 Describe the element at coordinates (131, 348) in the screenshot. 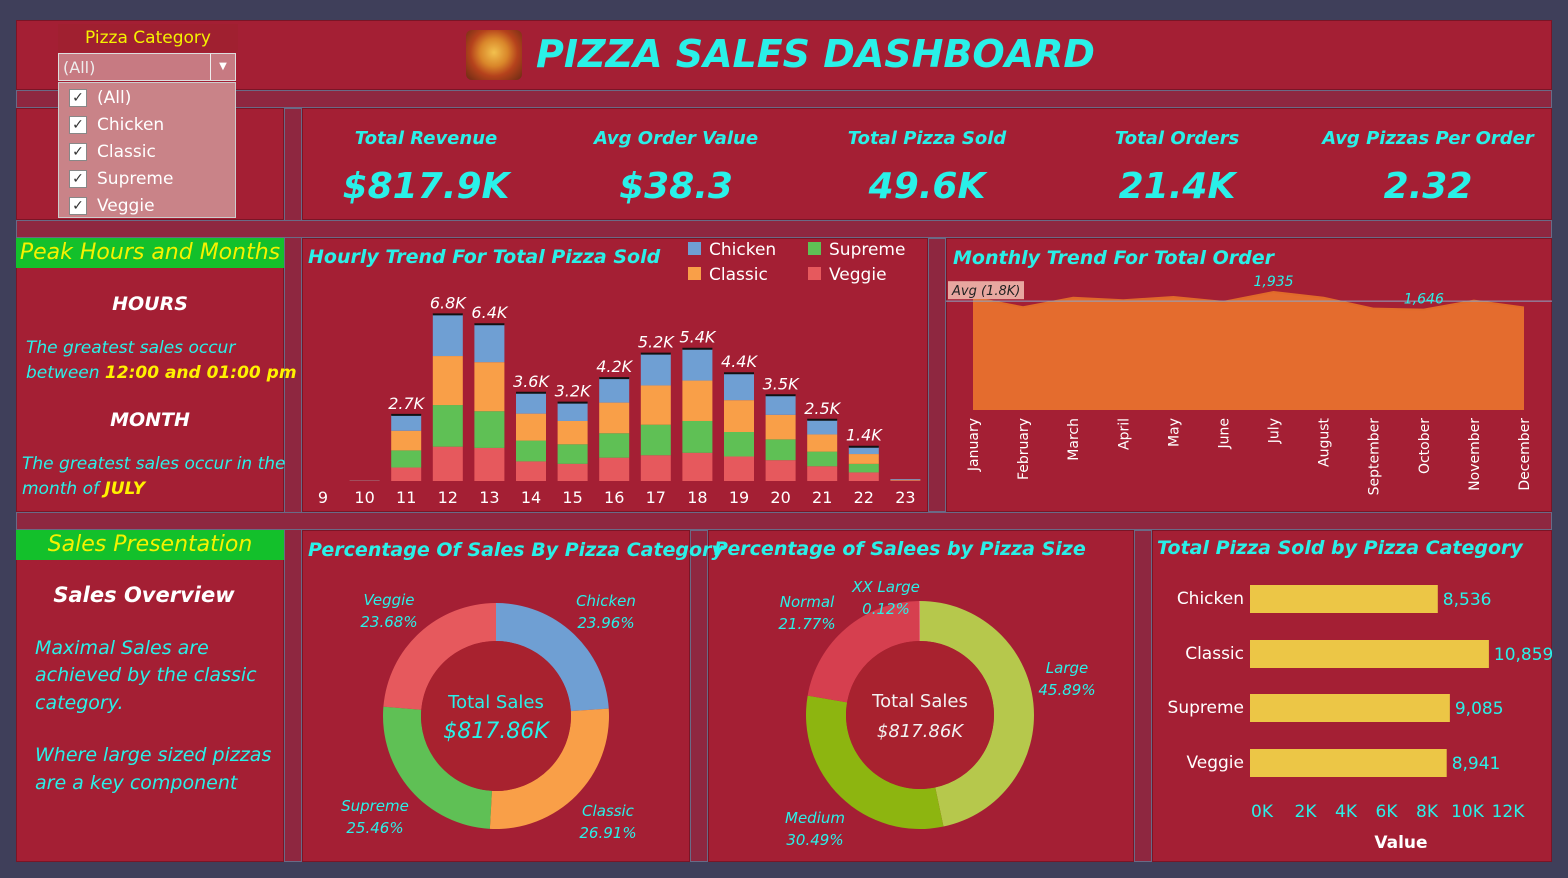

I see `hours-text-1: The greatest sales occur` at that location.